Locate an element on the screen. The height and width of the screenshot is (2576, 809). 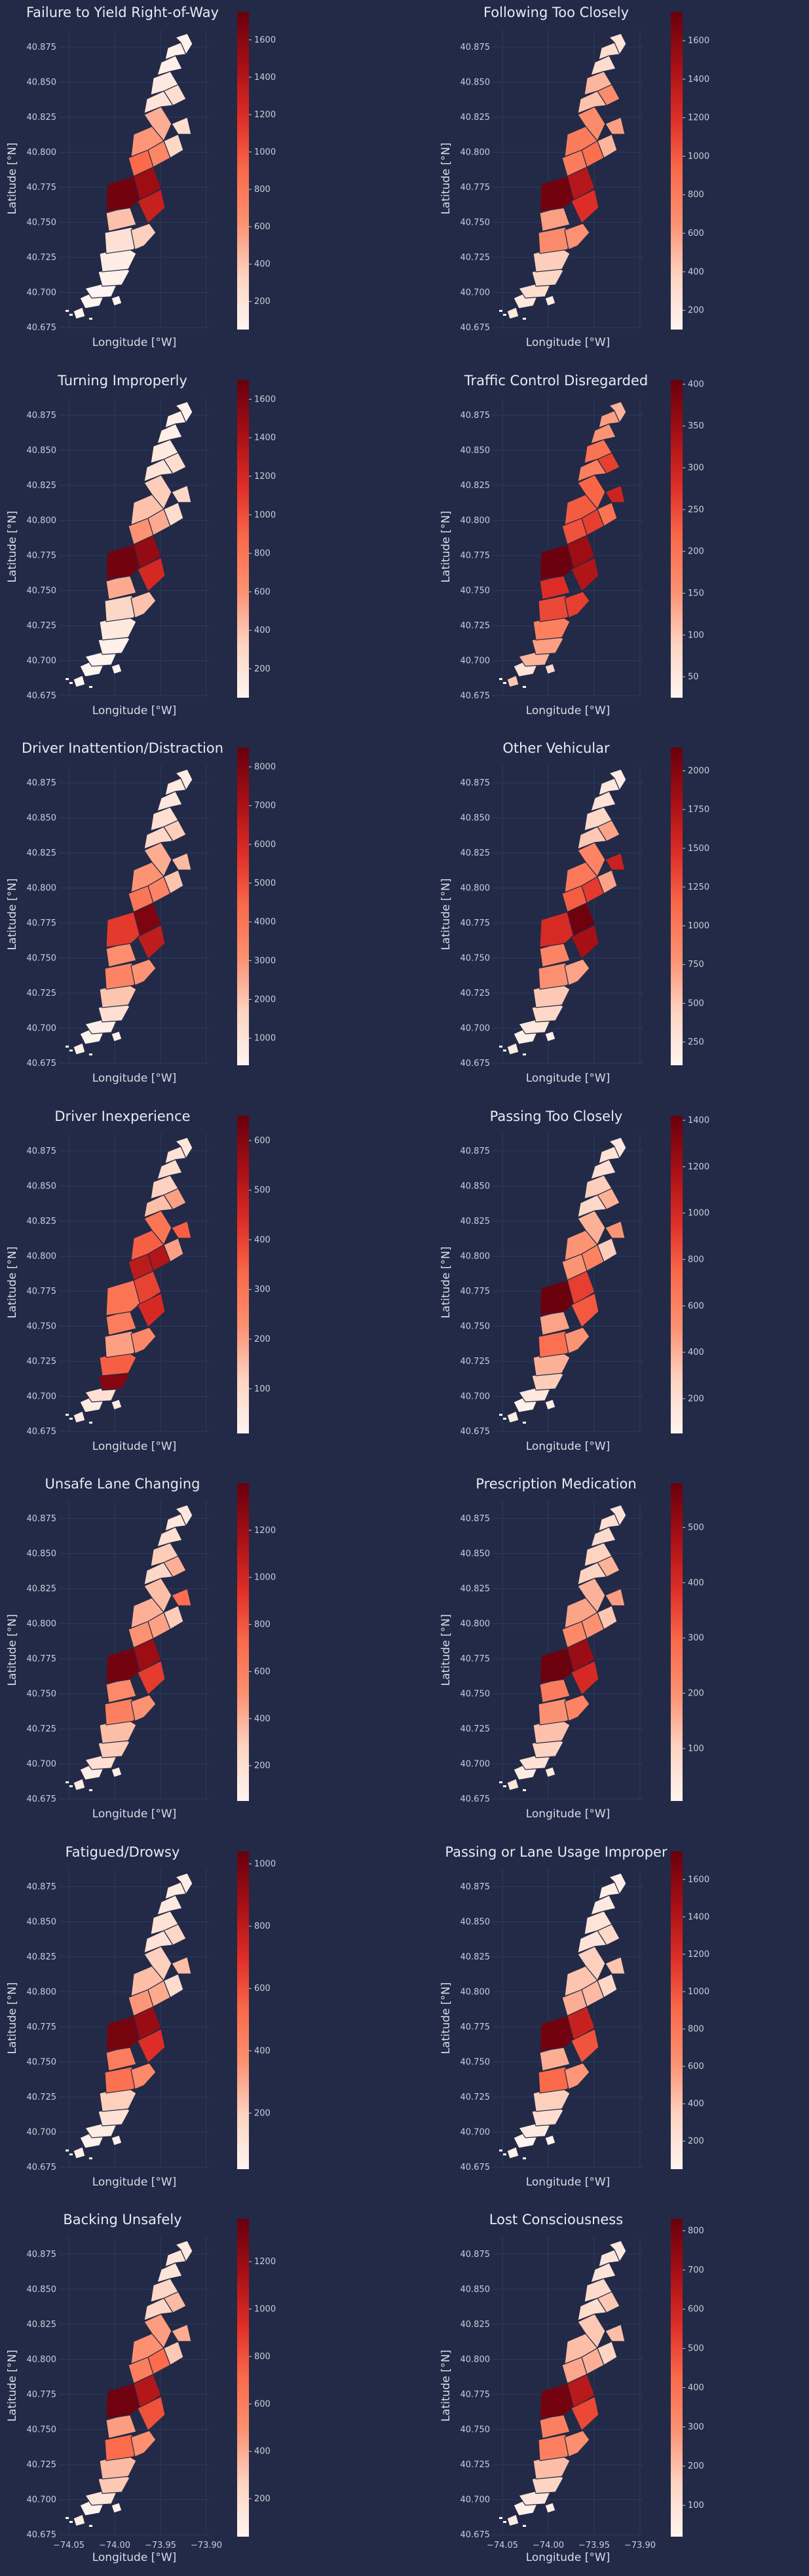
chart-title: Prescription Medication is located at coordinates (556, 1484).